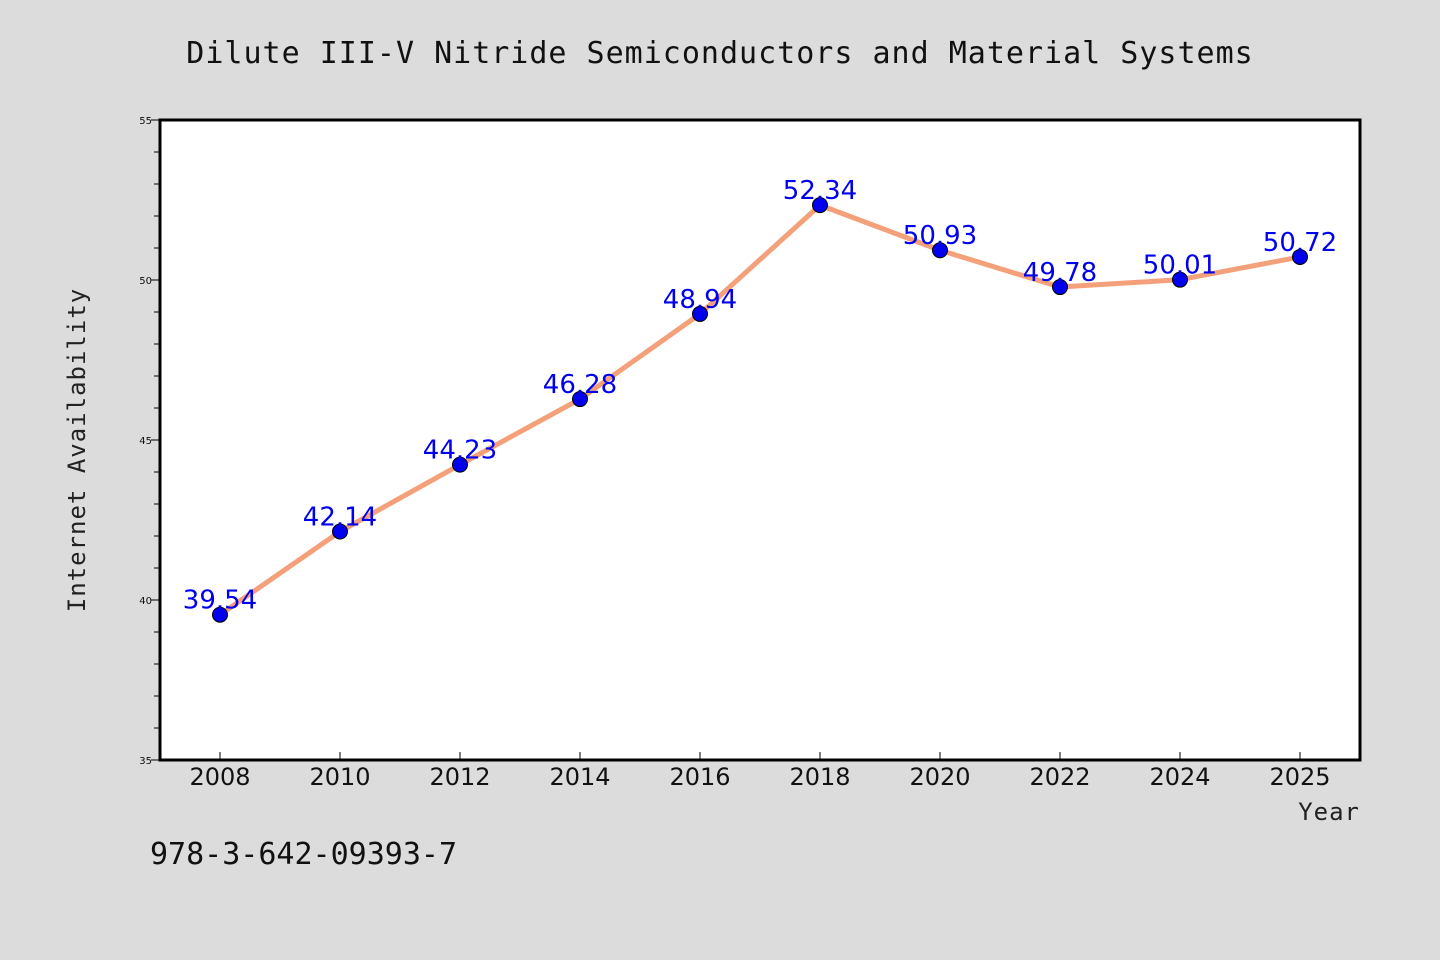  What do you see at coordinates (760, 771) in the screenshot?
I see `x-axis: 2008 2010 2012 2014 2016 2018 2020 2022 2024 2025` at bounding box center [760, 771].